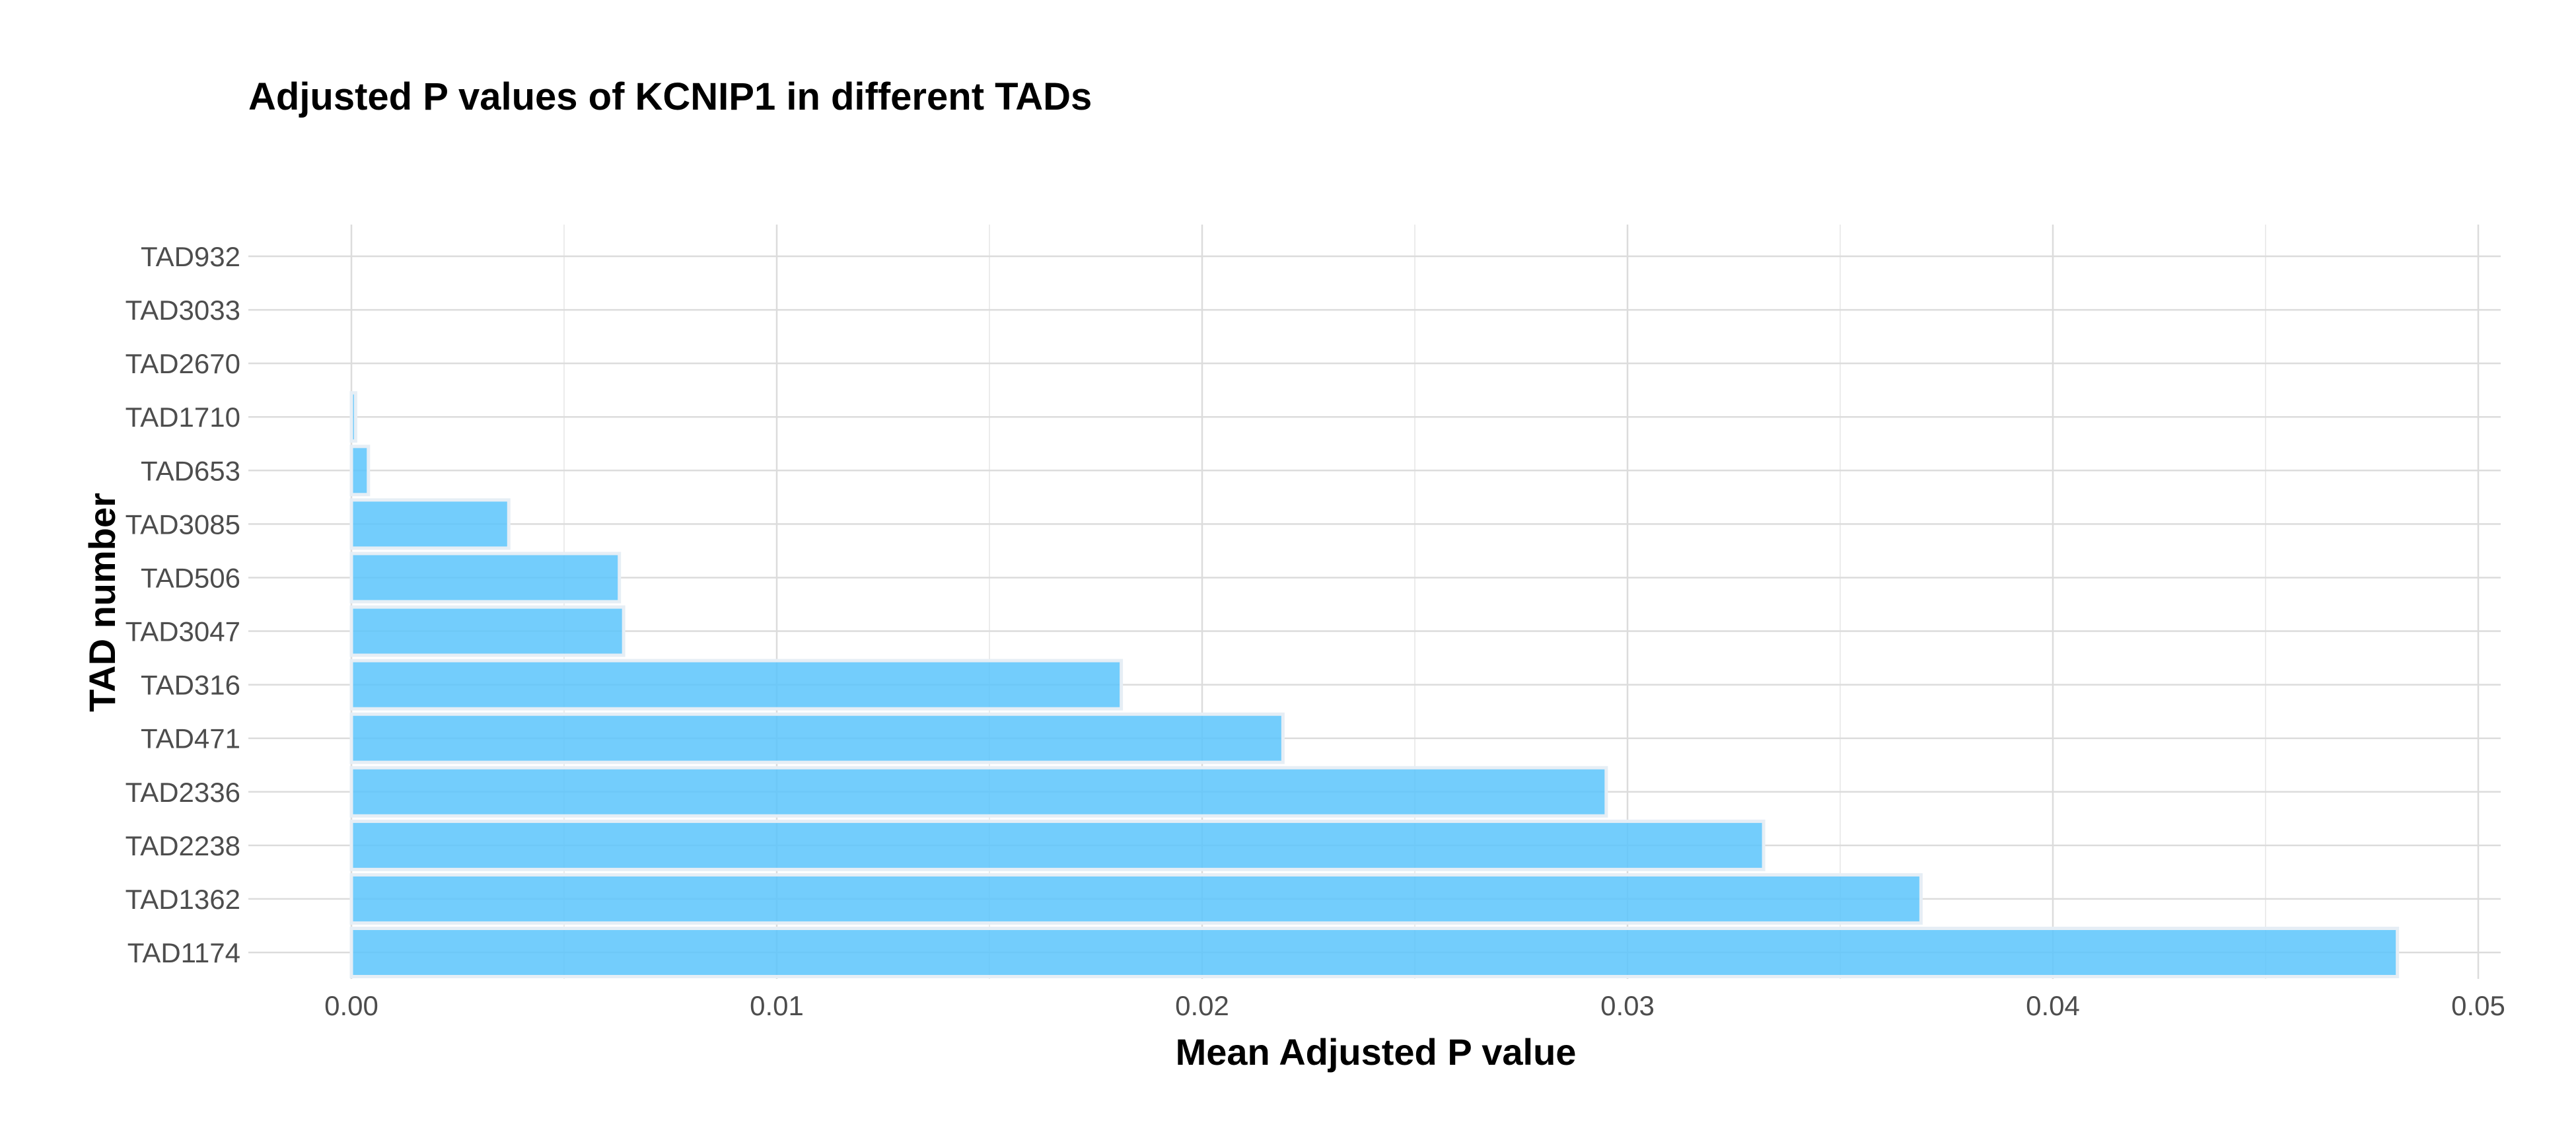 This screenshot has width=2576, height=1148. What do you see at coordinates (182, 900) in the screenshot?
I see `y-tick-label: TAD1362` at bounding box center [182, 900].